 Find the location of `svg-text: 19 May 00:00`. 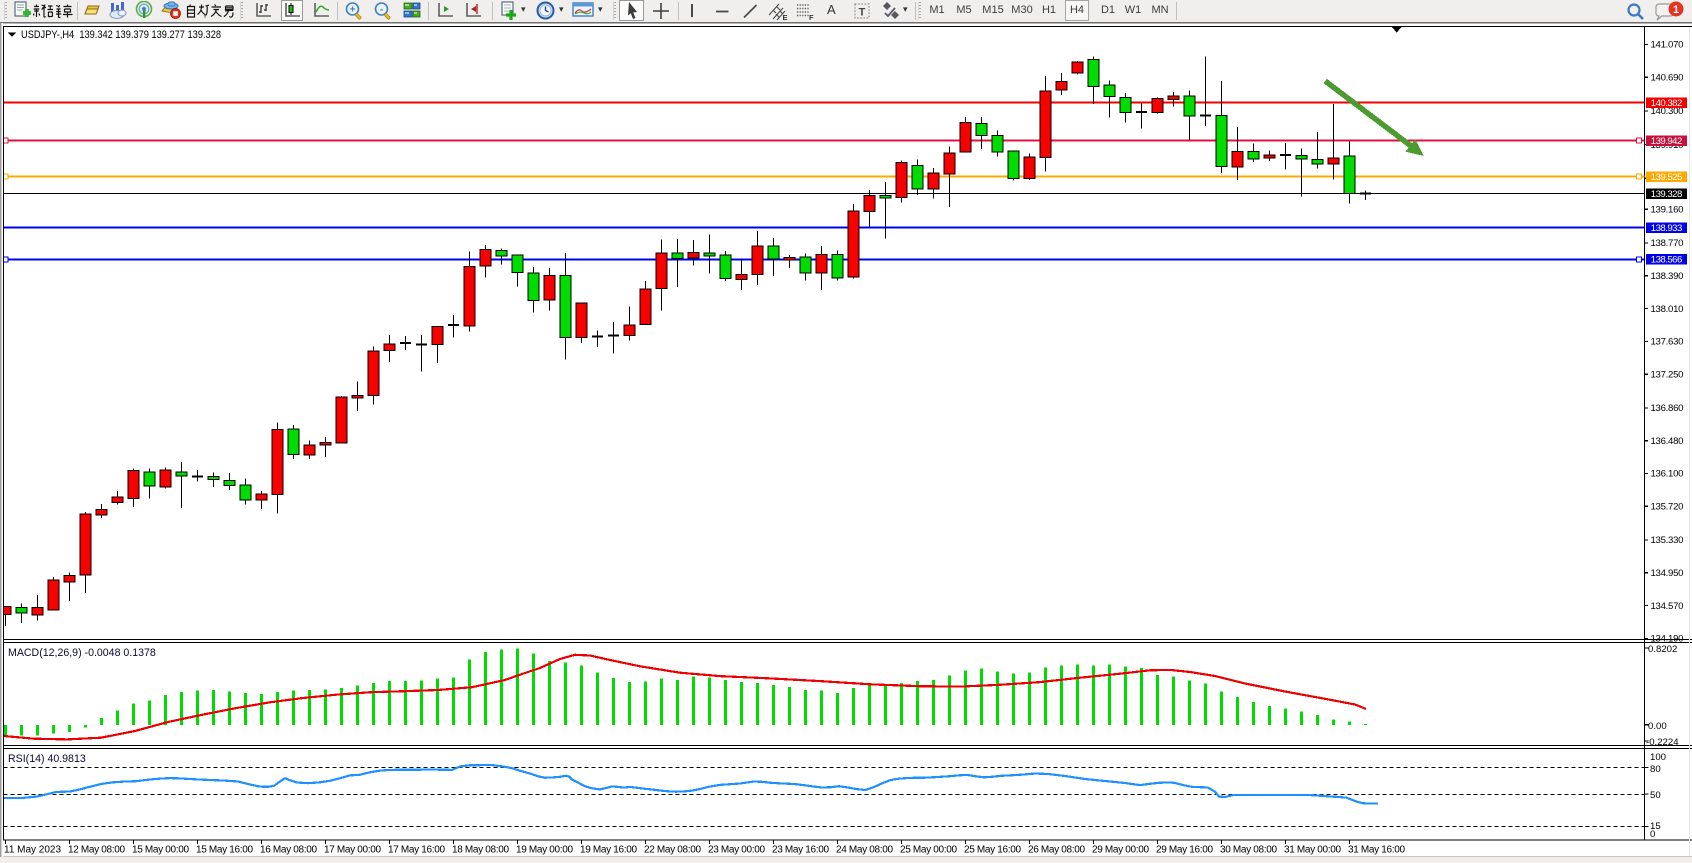

svg-text: 19 May 00:00 is located at coordinates (544, 850).